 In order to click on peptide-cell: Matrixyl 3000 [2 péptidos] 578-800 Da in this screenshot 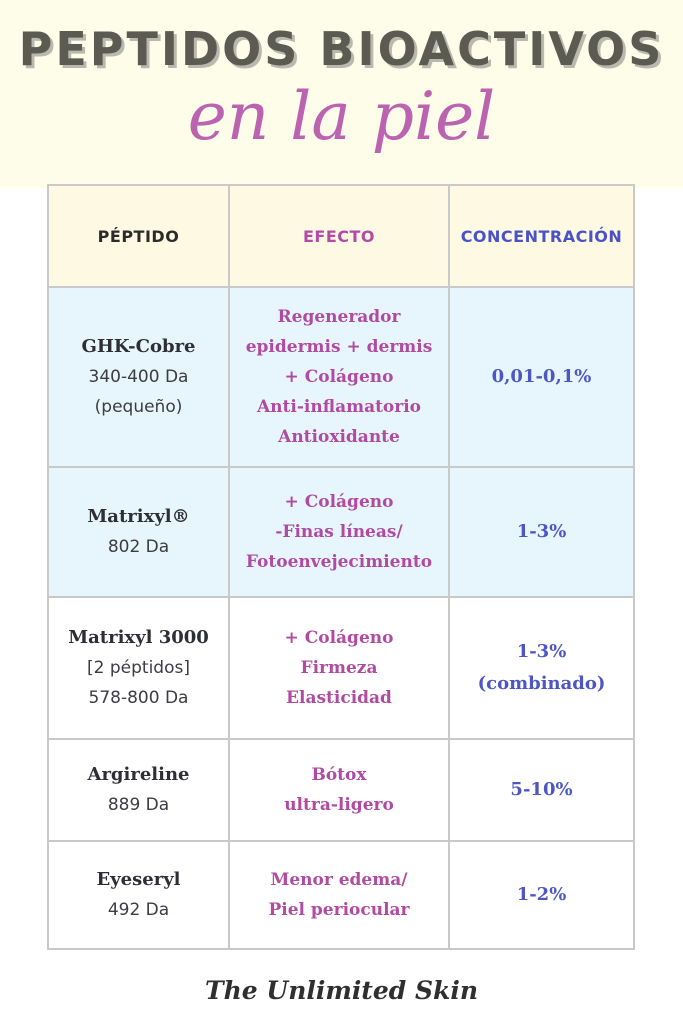, I will do `click(138, 668)`.